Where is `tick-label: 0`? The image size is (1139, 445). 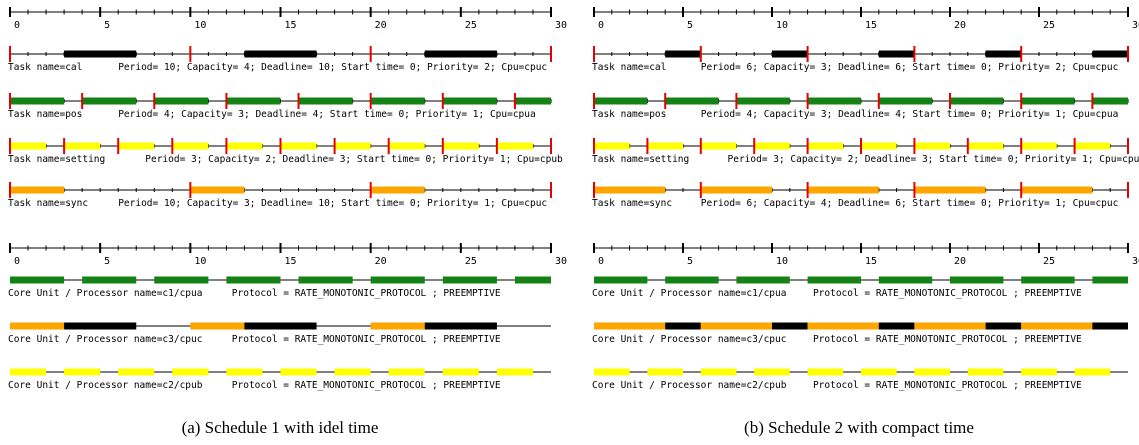 tick-label: 0 is located at coordinates (601, 25).